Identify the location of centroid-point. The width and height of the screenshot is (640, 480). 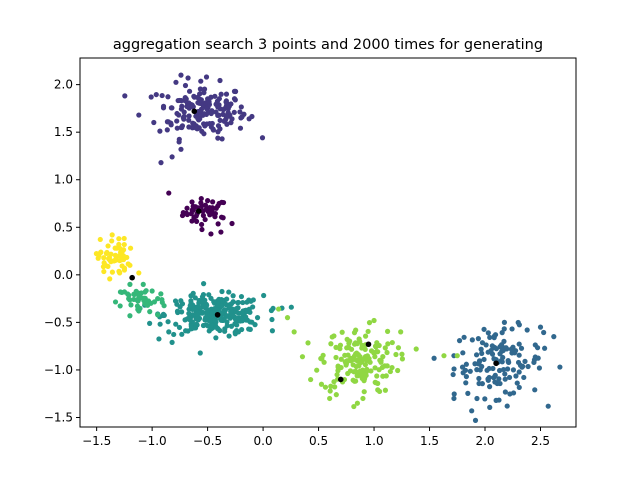
(198, 211).